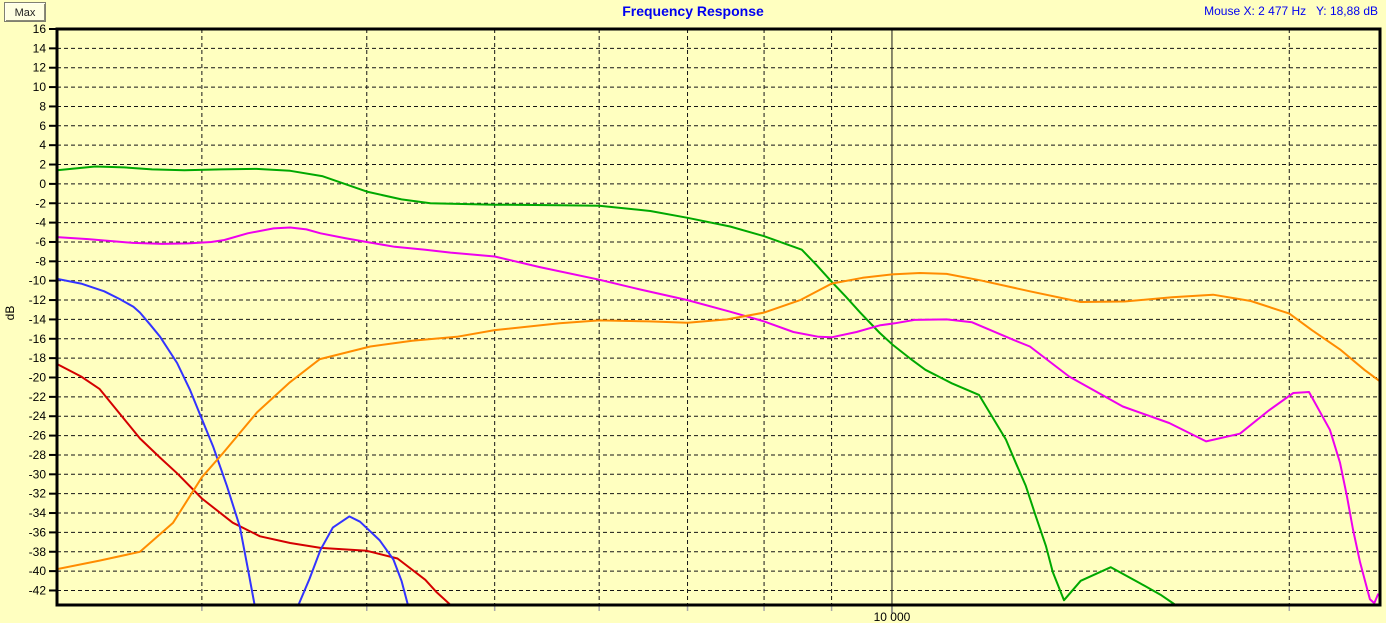  Describe the element at coordinates (42, 145) in the screenshot. I see `y-tick-label: 4` at that location.